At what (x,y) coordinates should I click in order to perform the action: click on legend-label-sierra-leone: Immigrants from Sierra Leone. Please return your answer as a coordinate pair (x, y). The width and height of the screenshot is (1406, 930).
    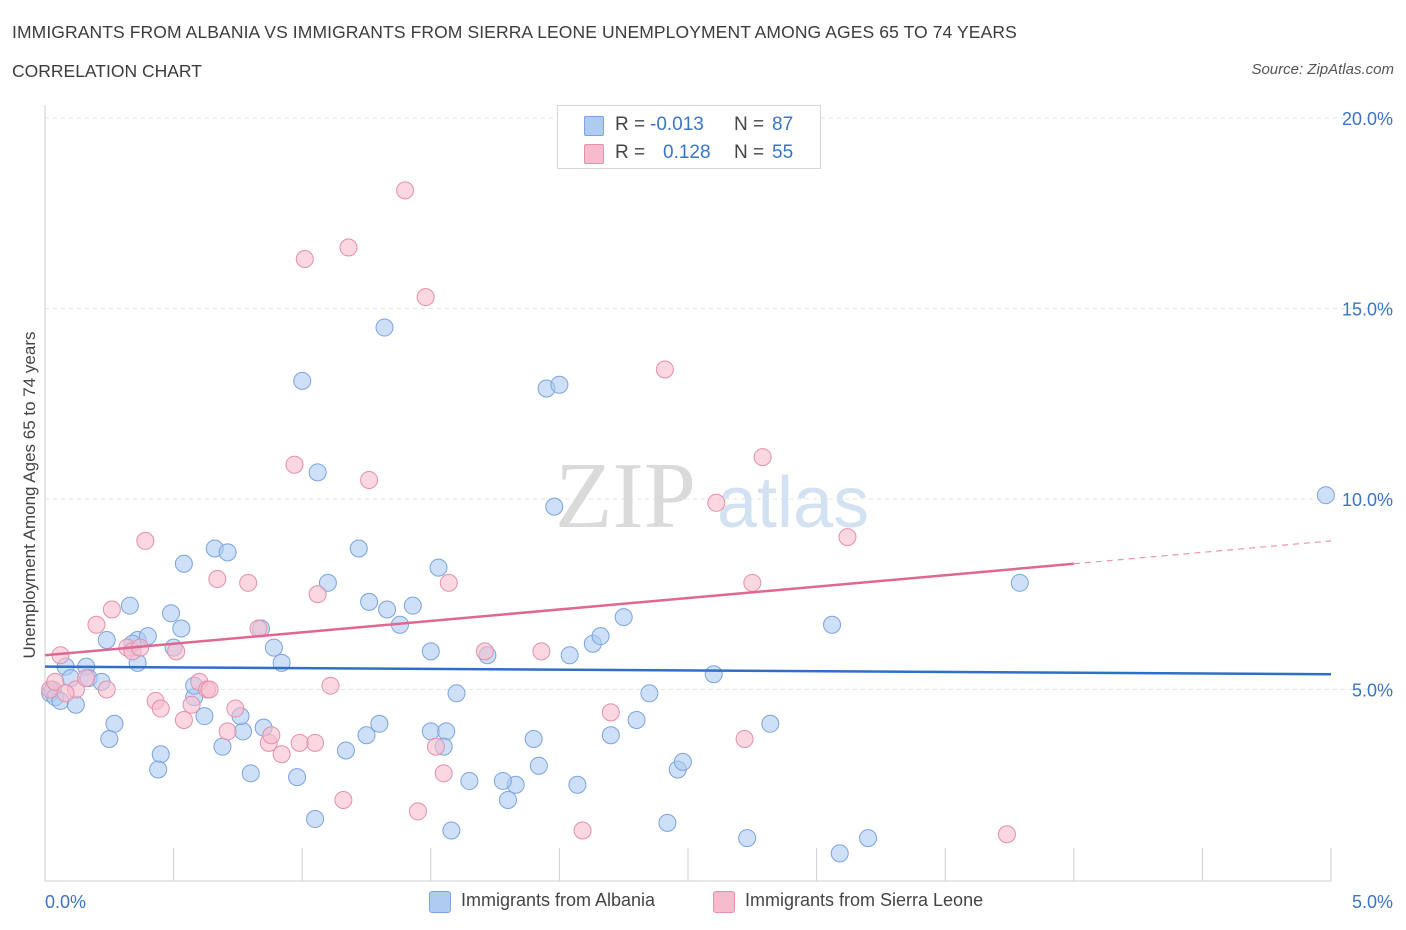
    Looking at the image, I should click on (864, 900).